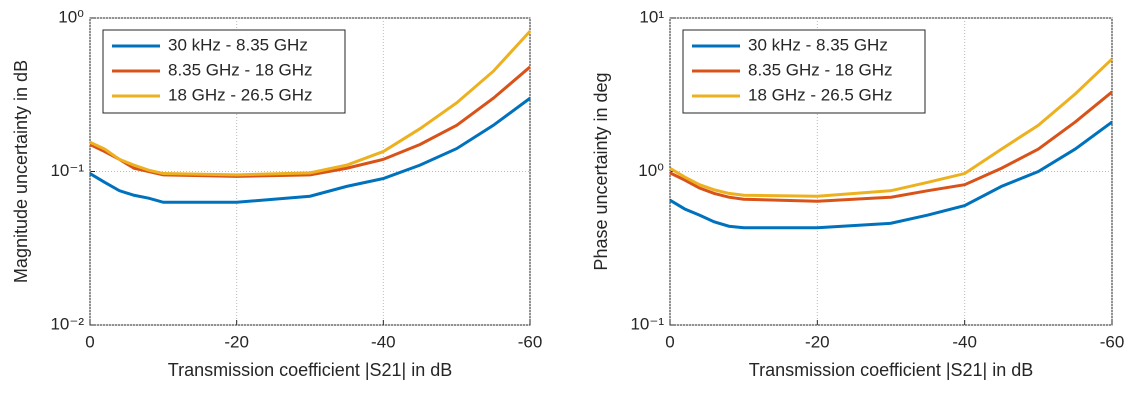 The height and width of the screenshot is (397, 1137). Describe the element at coordinates (67, 323) in the screenshot. I see `y-tick-label: 10⁻²` at that location.